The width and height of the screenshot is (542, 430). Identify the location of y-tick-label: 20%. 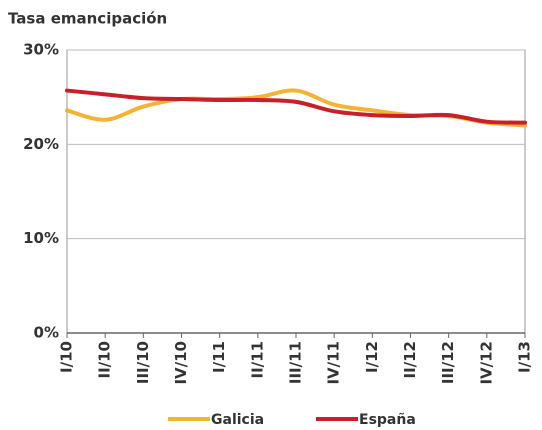
(41, 144).